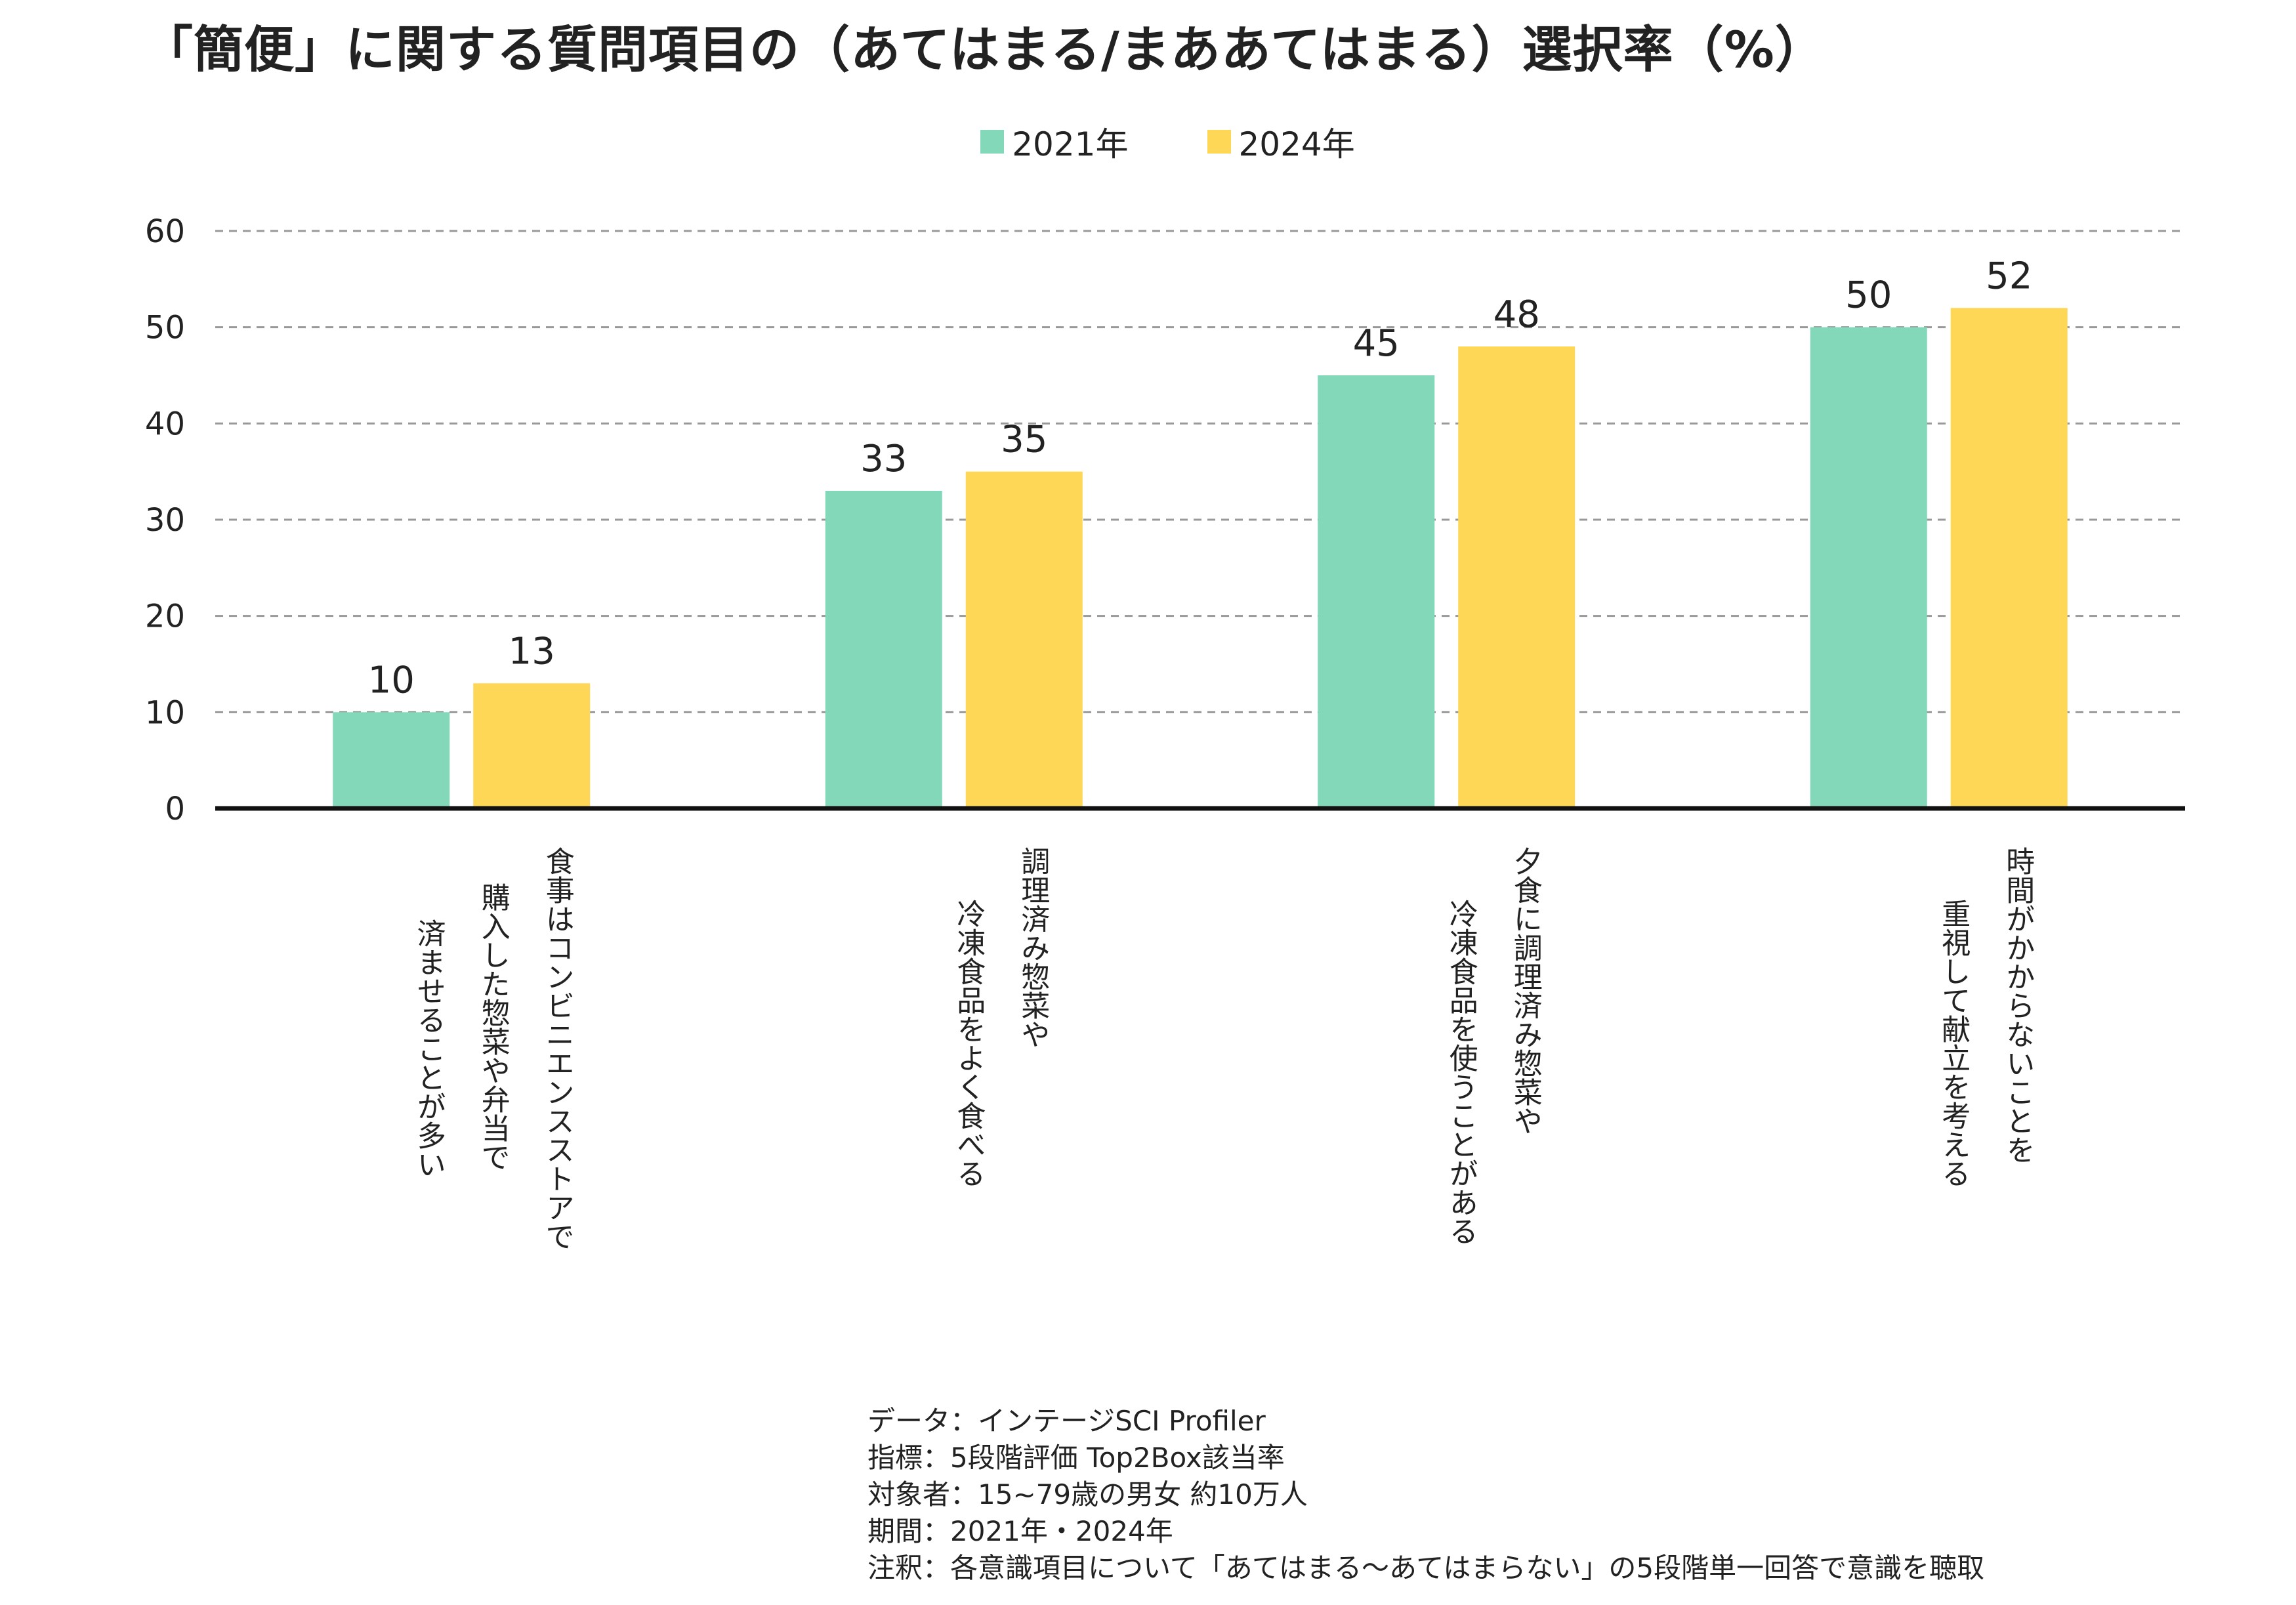 This screenshot has height=1605, width=2296. Describe the element at coordinates (1076, 1458) in the screenshot. I see `note-metric: 指標：5段階評価 Top2Box該当率` at that location.